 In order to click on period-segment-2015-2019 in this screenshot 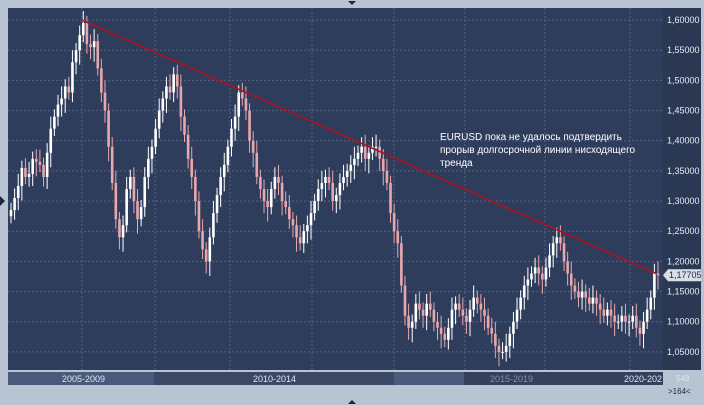, I will do `click(429, 378)`.